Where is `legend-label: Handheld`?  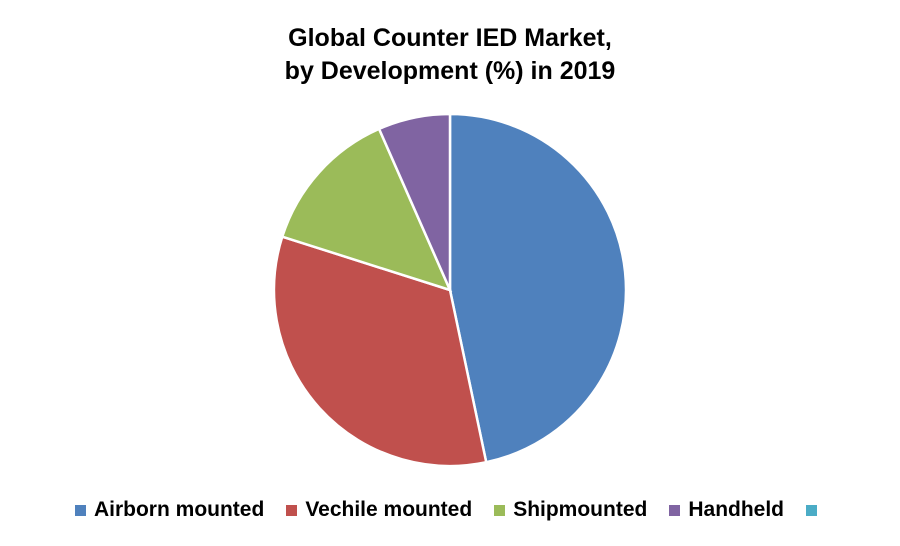
legend-label: Handheld is located at coordinates (736, 509).